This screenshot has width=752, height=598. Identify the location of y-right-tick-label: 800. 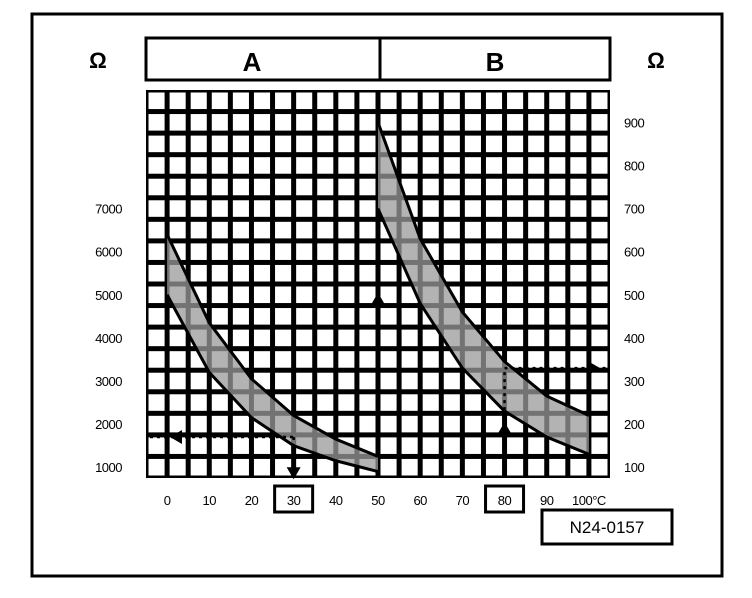
(634, 165).